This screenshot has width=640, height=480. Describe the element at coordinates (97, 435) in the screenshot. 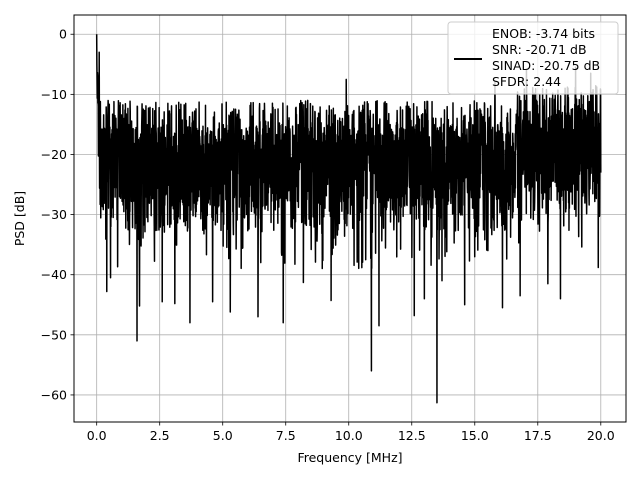

I see `x-tick-label: 0.0` at that location.